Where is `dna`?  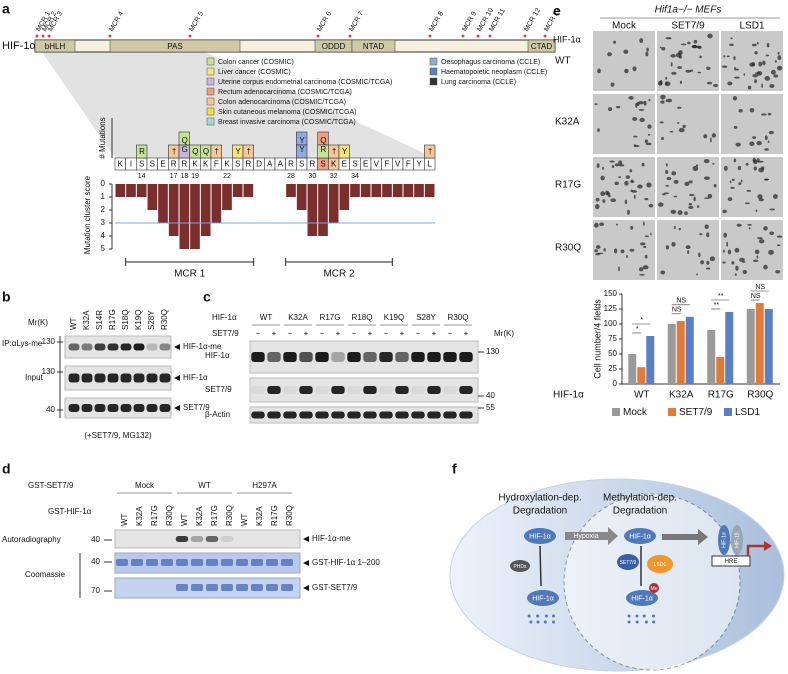 dna is located at coordinates (731, 561).